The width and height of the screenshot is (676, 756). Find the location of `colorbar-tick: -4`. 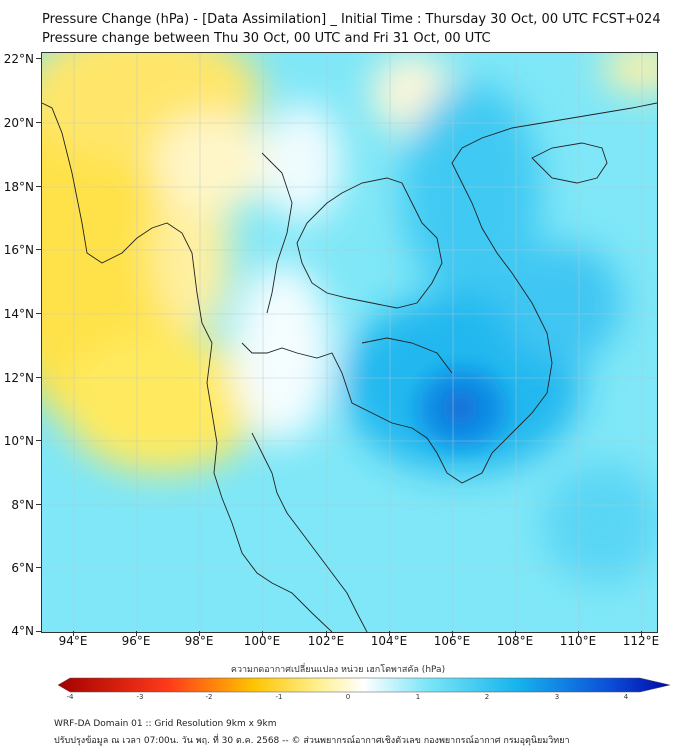

colorbar-tick: -4 is located at coordinates (70, 697).